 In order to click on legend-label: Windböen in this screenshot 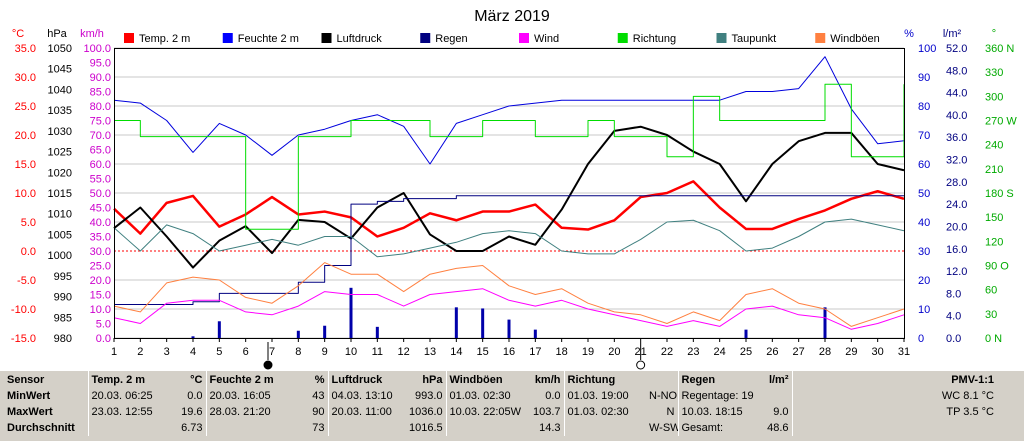, I will do `click(855, 39)`.